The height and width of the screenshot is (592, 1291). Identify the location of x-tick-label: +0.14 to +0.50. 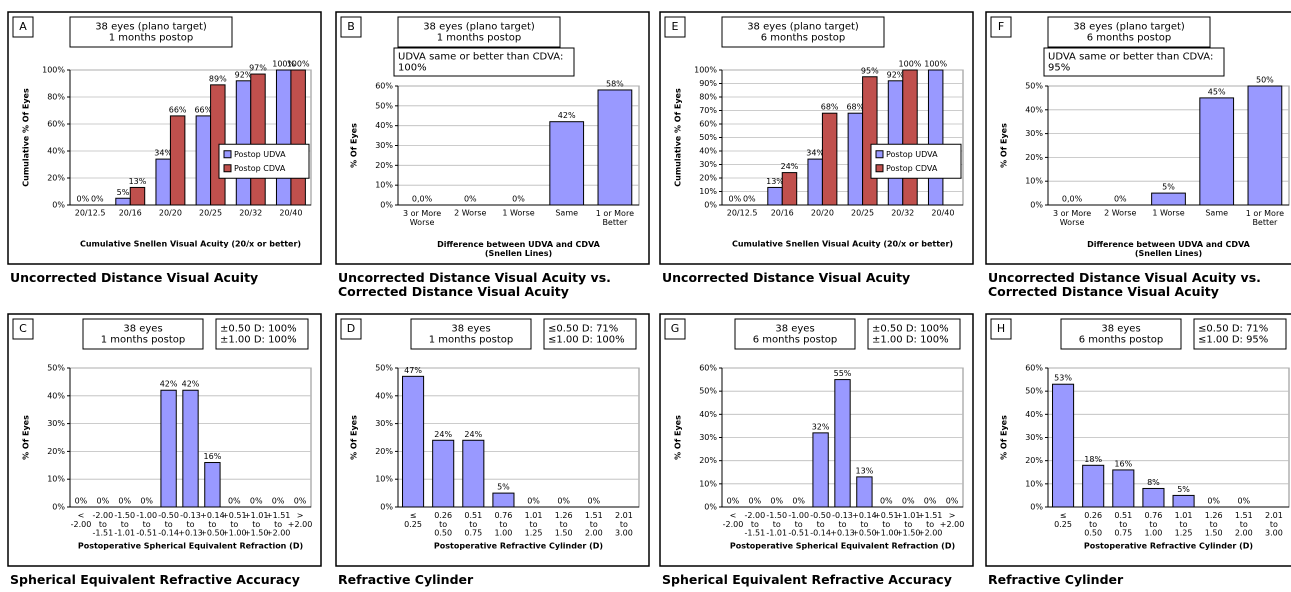
(212, 524).